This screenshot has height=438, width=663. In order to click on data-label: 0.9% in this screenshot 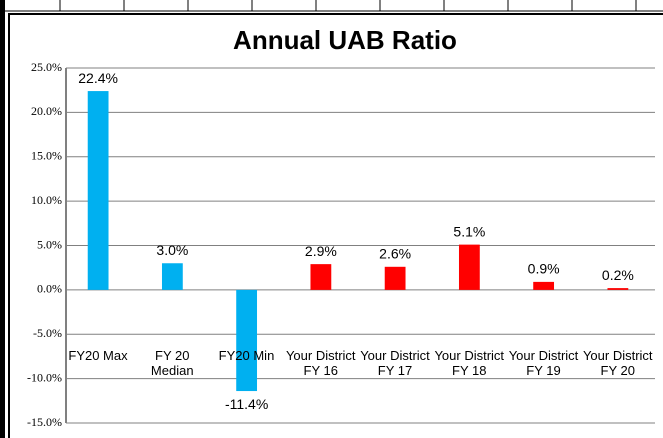, I will do `click(544, 269)`.